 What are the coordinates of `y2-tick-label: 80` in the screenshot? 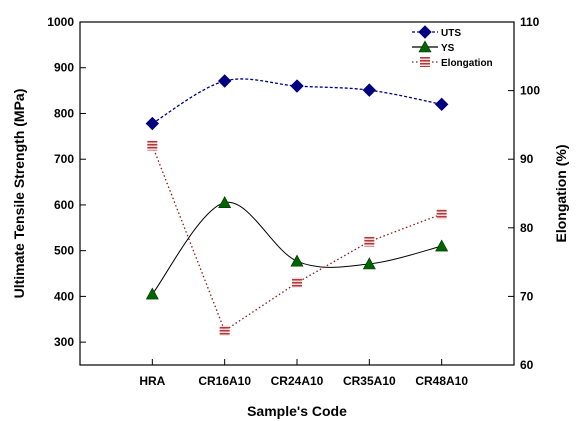 It's located at (527, 228).